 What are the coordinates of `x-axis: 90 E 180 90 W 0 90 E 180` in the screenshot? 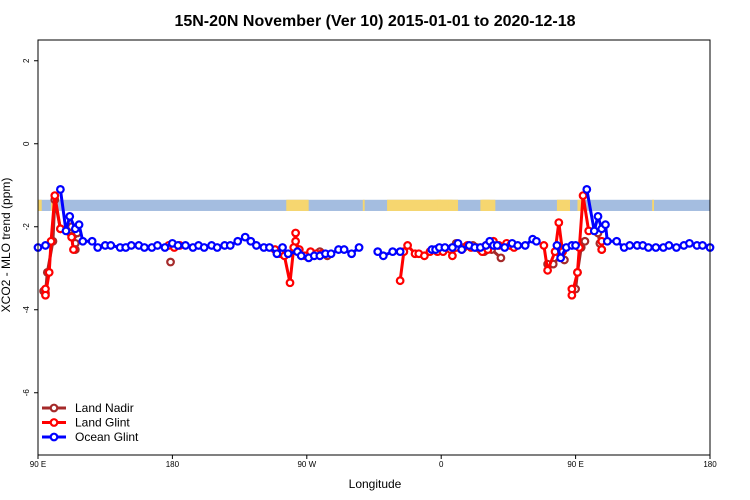 It's located at (373, 462).